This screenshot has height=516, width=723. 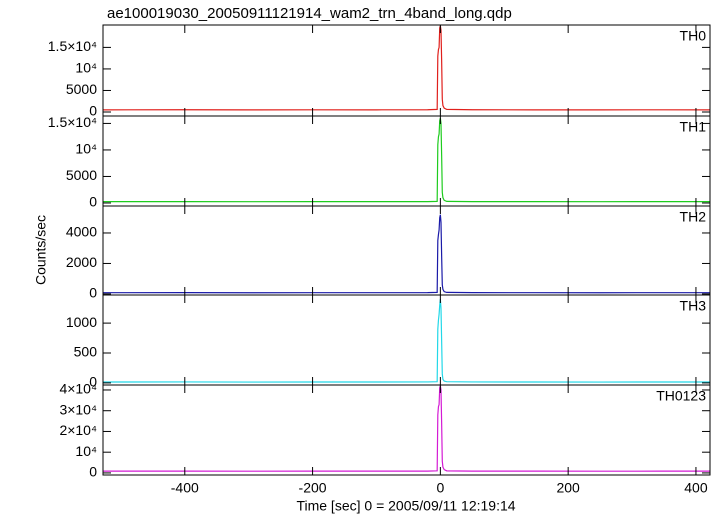 What do you see at coordinates (78, 409) in the screenshot?
I see `y-tick-label: 3×10⁴` at bounding box center [78, 409].